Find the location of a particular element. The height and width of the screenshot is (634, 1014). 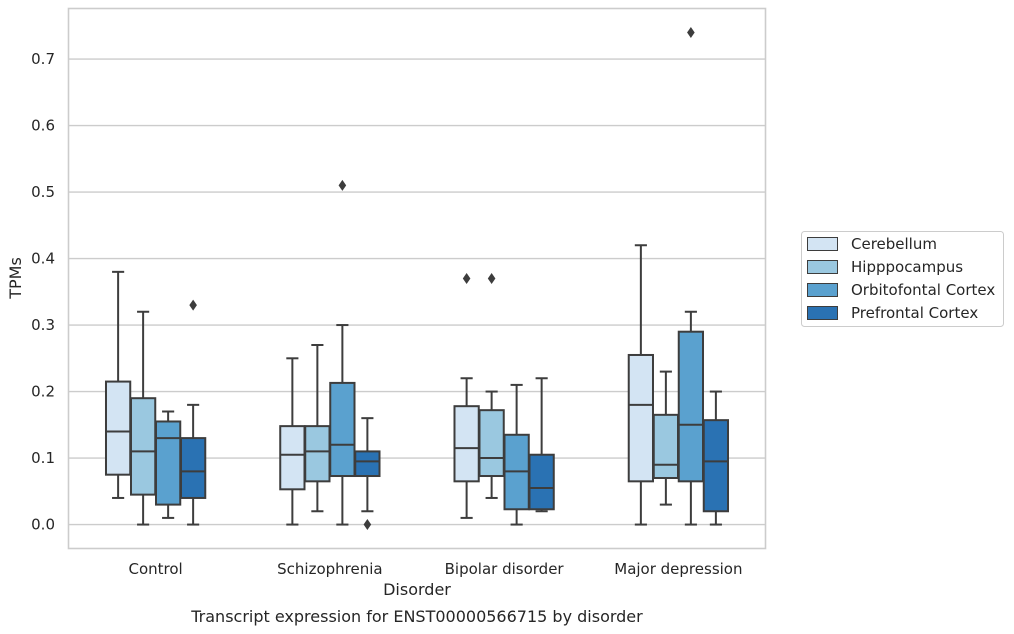

y-axis-ticks: 0.0 0.1 0.2 0.3 0.4 0.5 0.6 0.7 is located at coordinates (43, 292).